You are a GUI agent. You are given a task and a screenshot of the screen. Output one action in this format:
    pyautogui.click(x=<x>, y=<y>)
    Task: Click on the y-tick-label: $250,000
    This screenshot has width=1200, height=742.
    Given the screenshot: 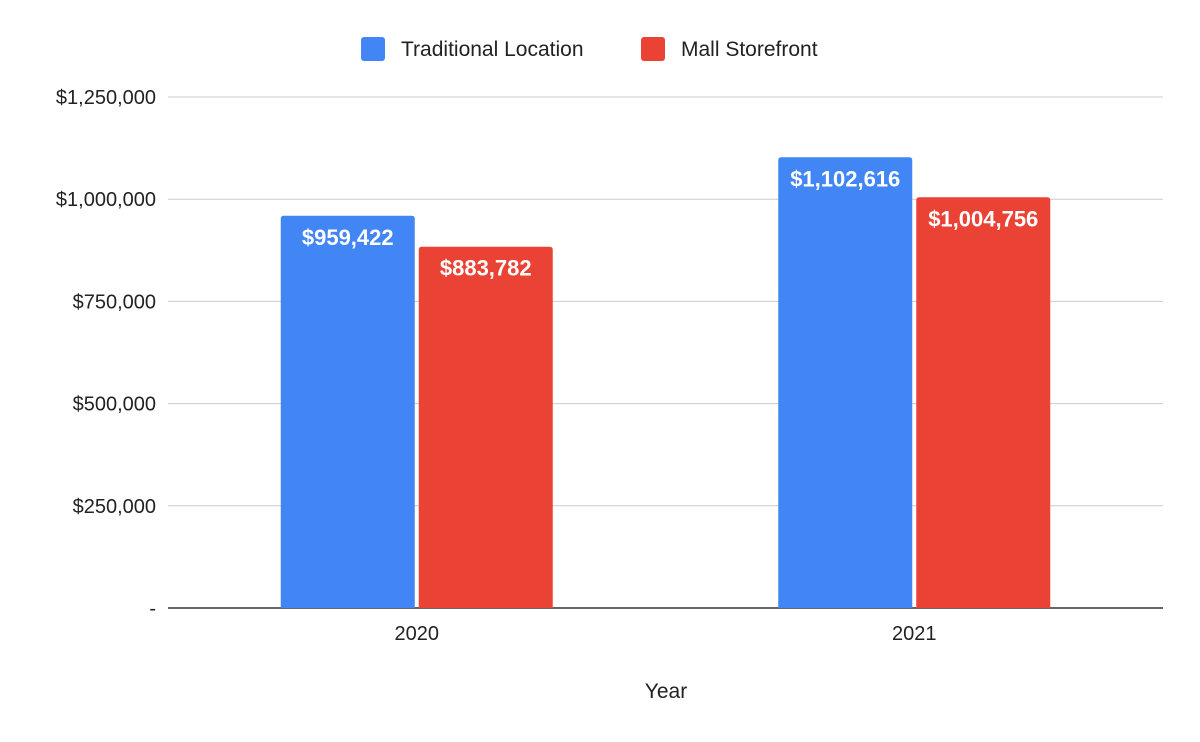 What is the action you would take?
    pyautogui.click(x=114, y=507)
    